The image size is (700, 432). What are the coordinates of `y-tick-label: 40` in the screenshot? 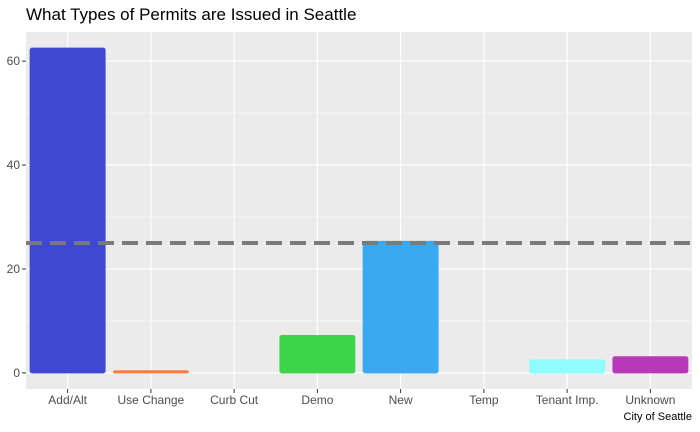 It's located at (14, 165).